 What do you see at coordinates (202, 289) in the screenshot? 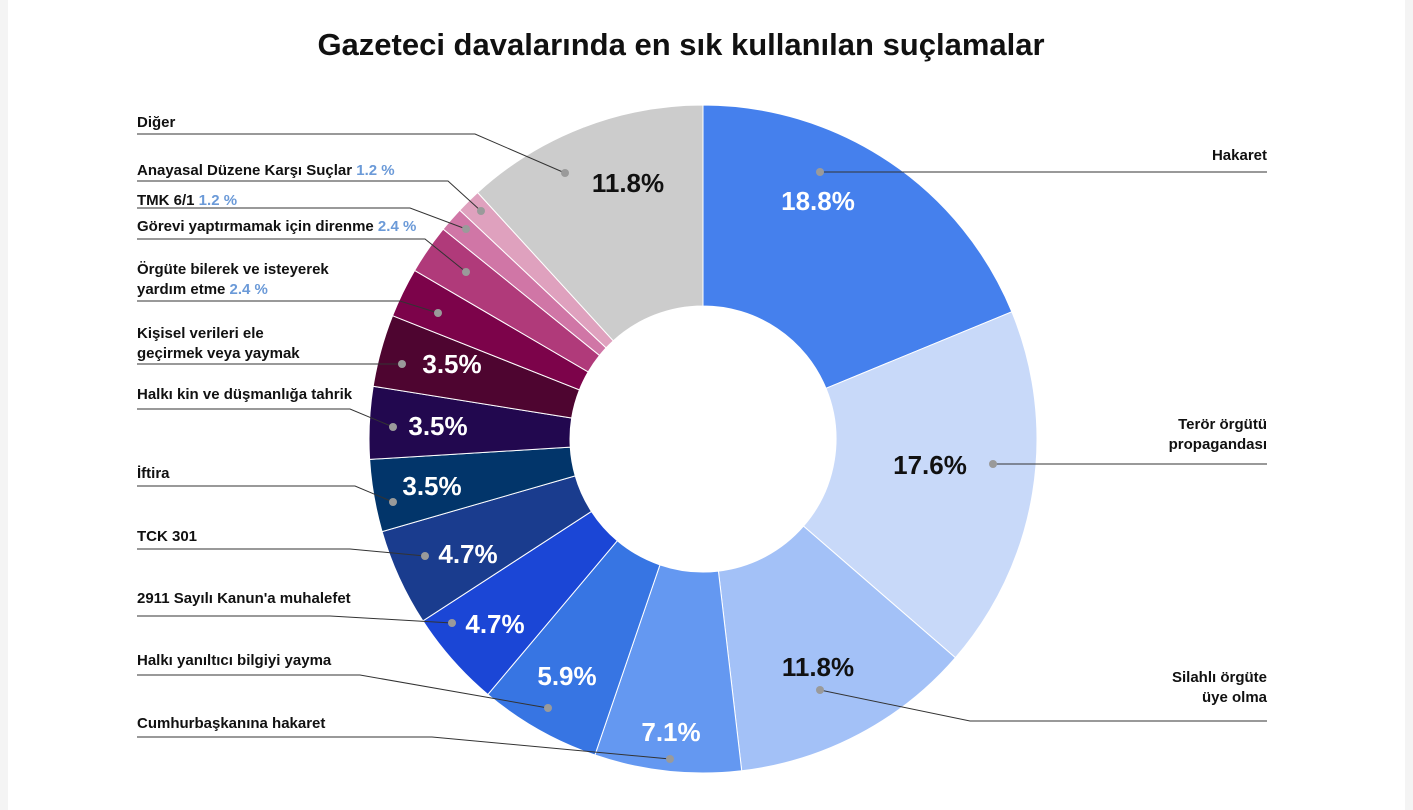
I see `category-label: yardım etme 2.4 %` at bounding box center [202, 289].